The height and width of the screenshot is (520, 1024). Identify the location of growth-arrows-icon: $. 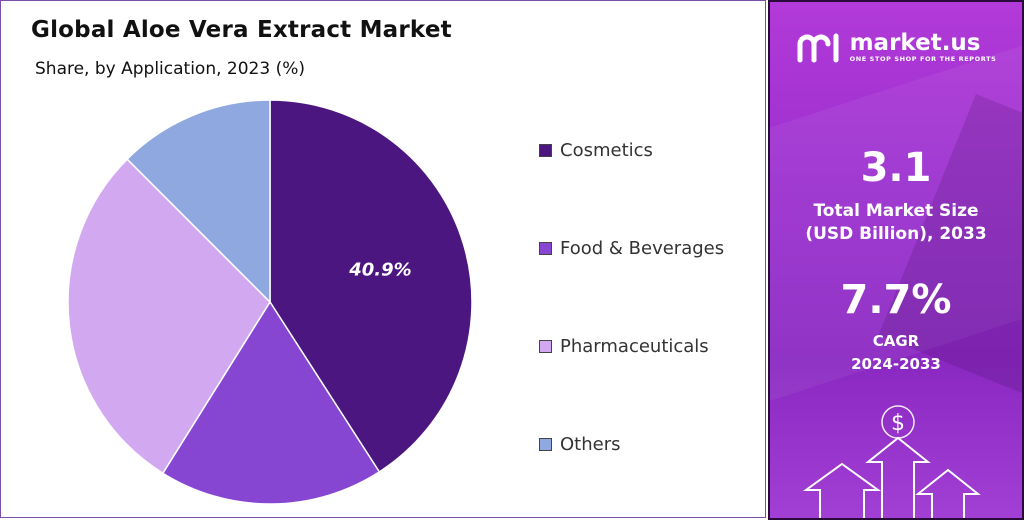
(891, 461).